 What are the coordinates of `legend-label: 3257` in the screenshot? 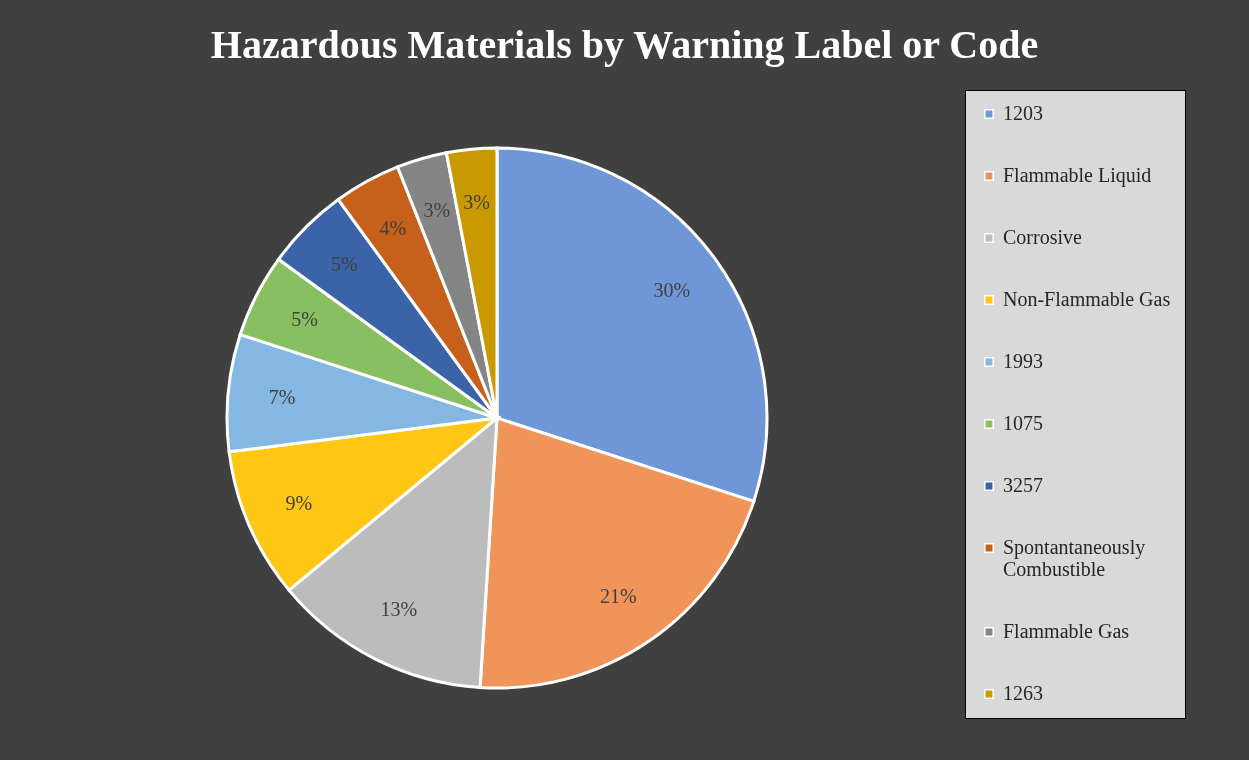 It's located at (1023, 485).